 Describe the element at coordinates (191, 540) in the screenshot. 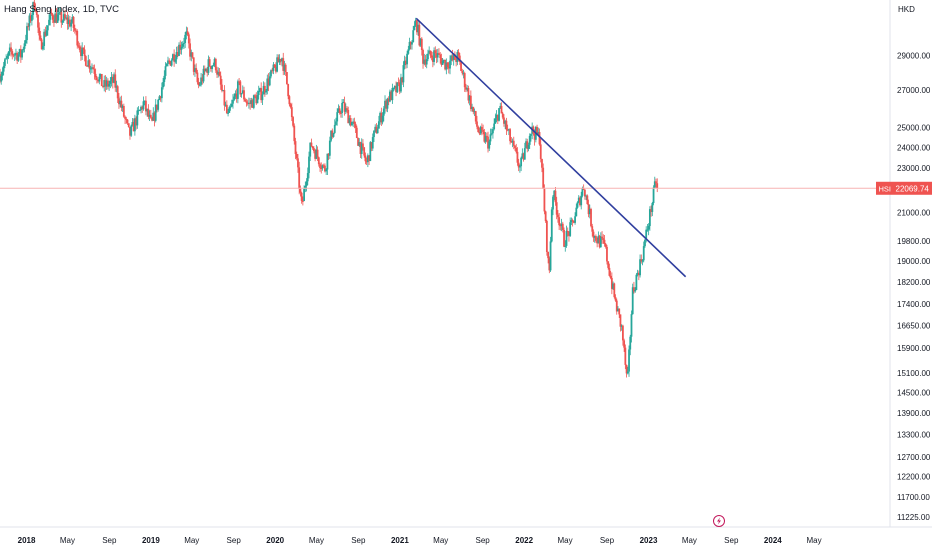

I see `x-tick-label: May` at that location.